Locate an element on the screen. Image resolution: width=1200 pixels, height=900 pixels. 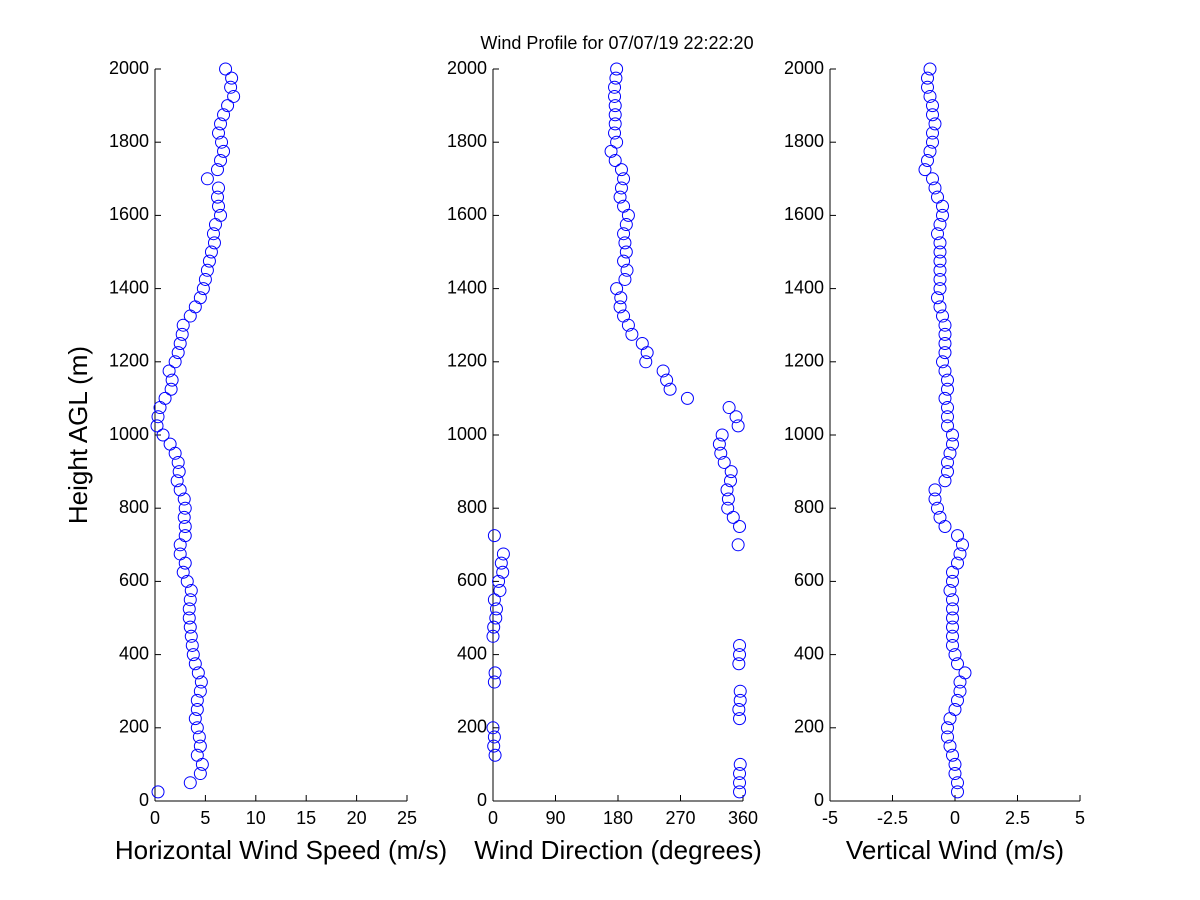
y-tick-label: 800 is located at coordinates (134, 507).